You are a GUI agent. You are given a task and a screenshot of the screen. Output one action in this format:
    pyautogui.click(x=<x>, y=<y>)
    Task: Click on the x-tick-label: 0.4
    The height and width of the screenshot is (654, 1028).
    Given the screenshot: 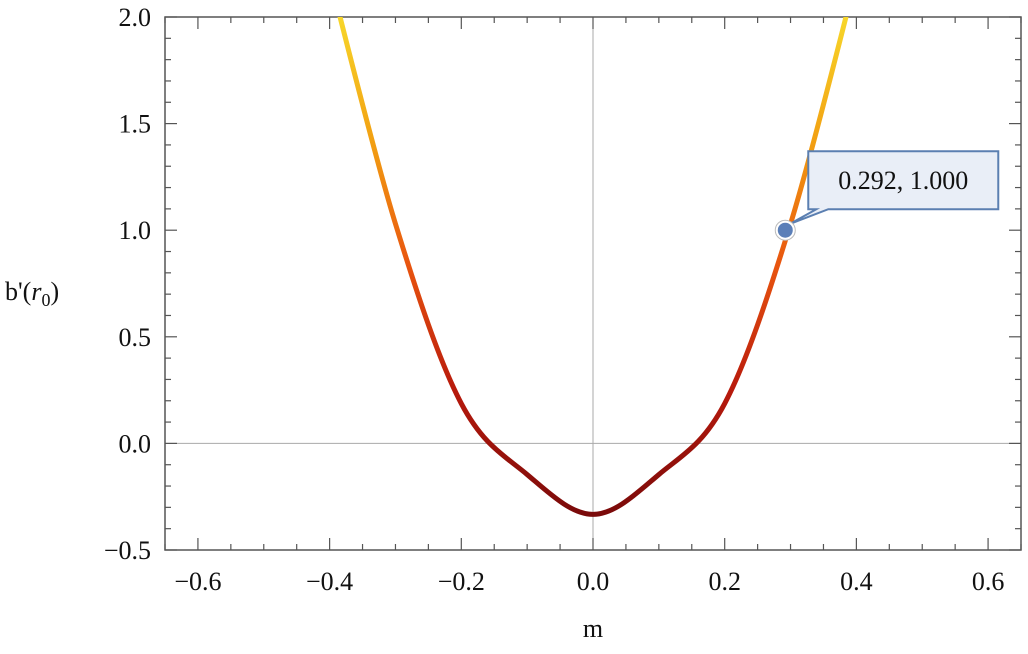 What is the action you would take?
    pyautogui.click(x=856, y=581)
    